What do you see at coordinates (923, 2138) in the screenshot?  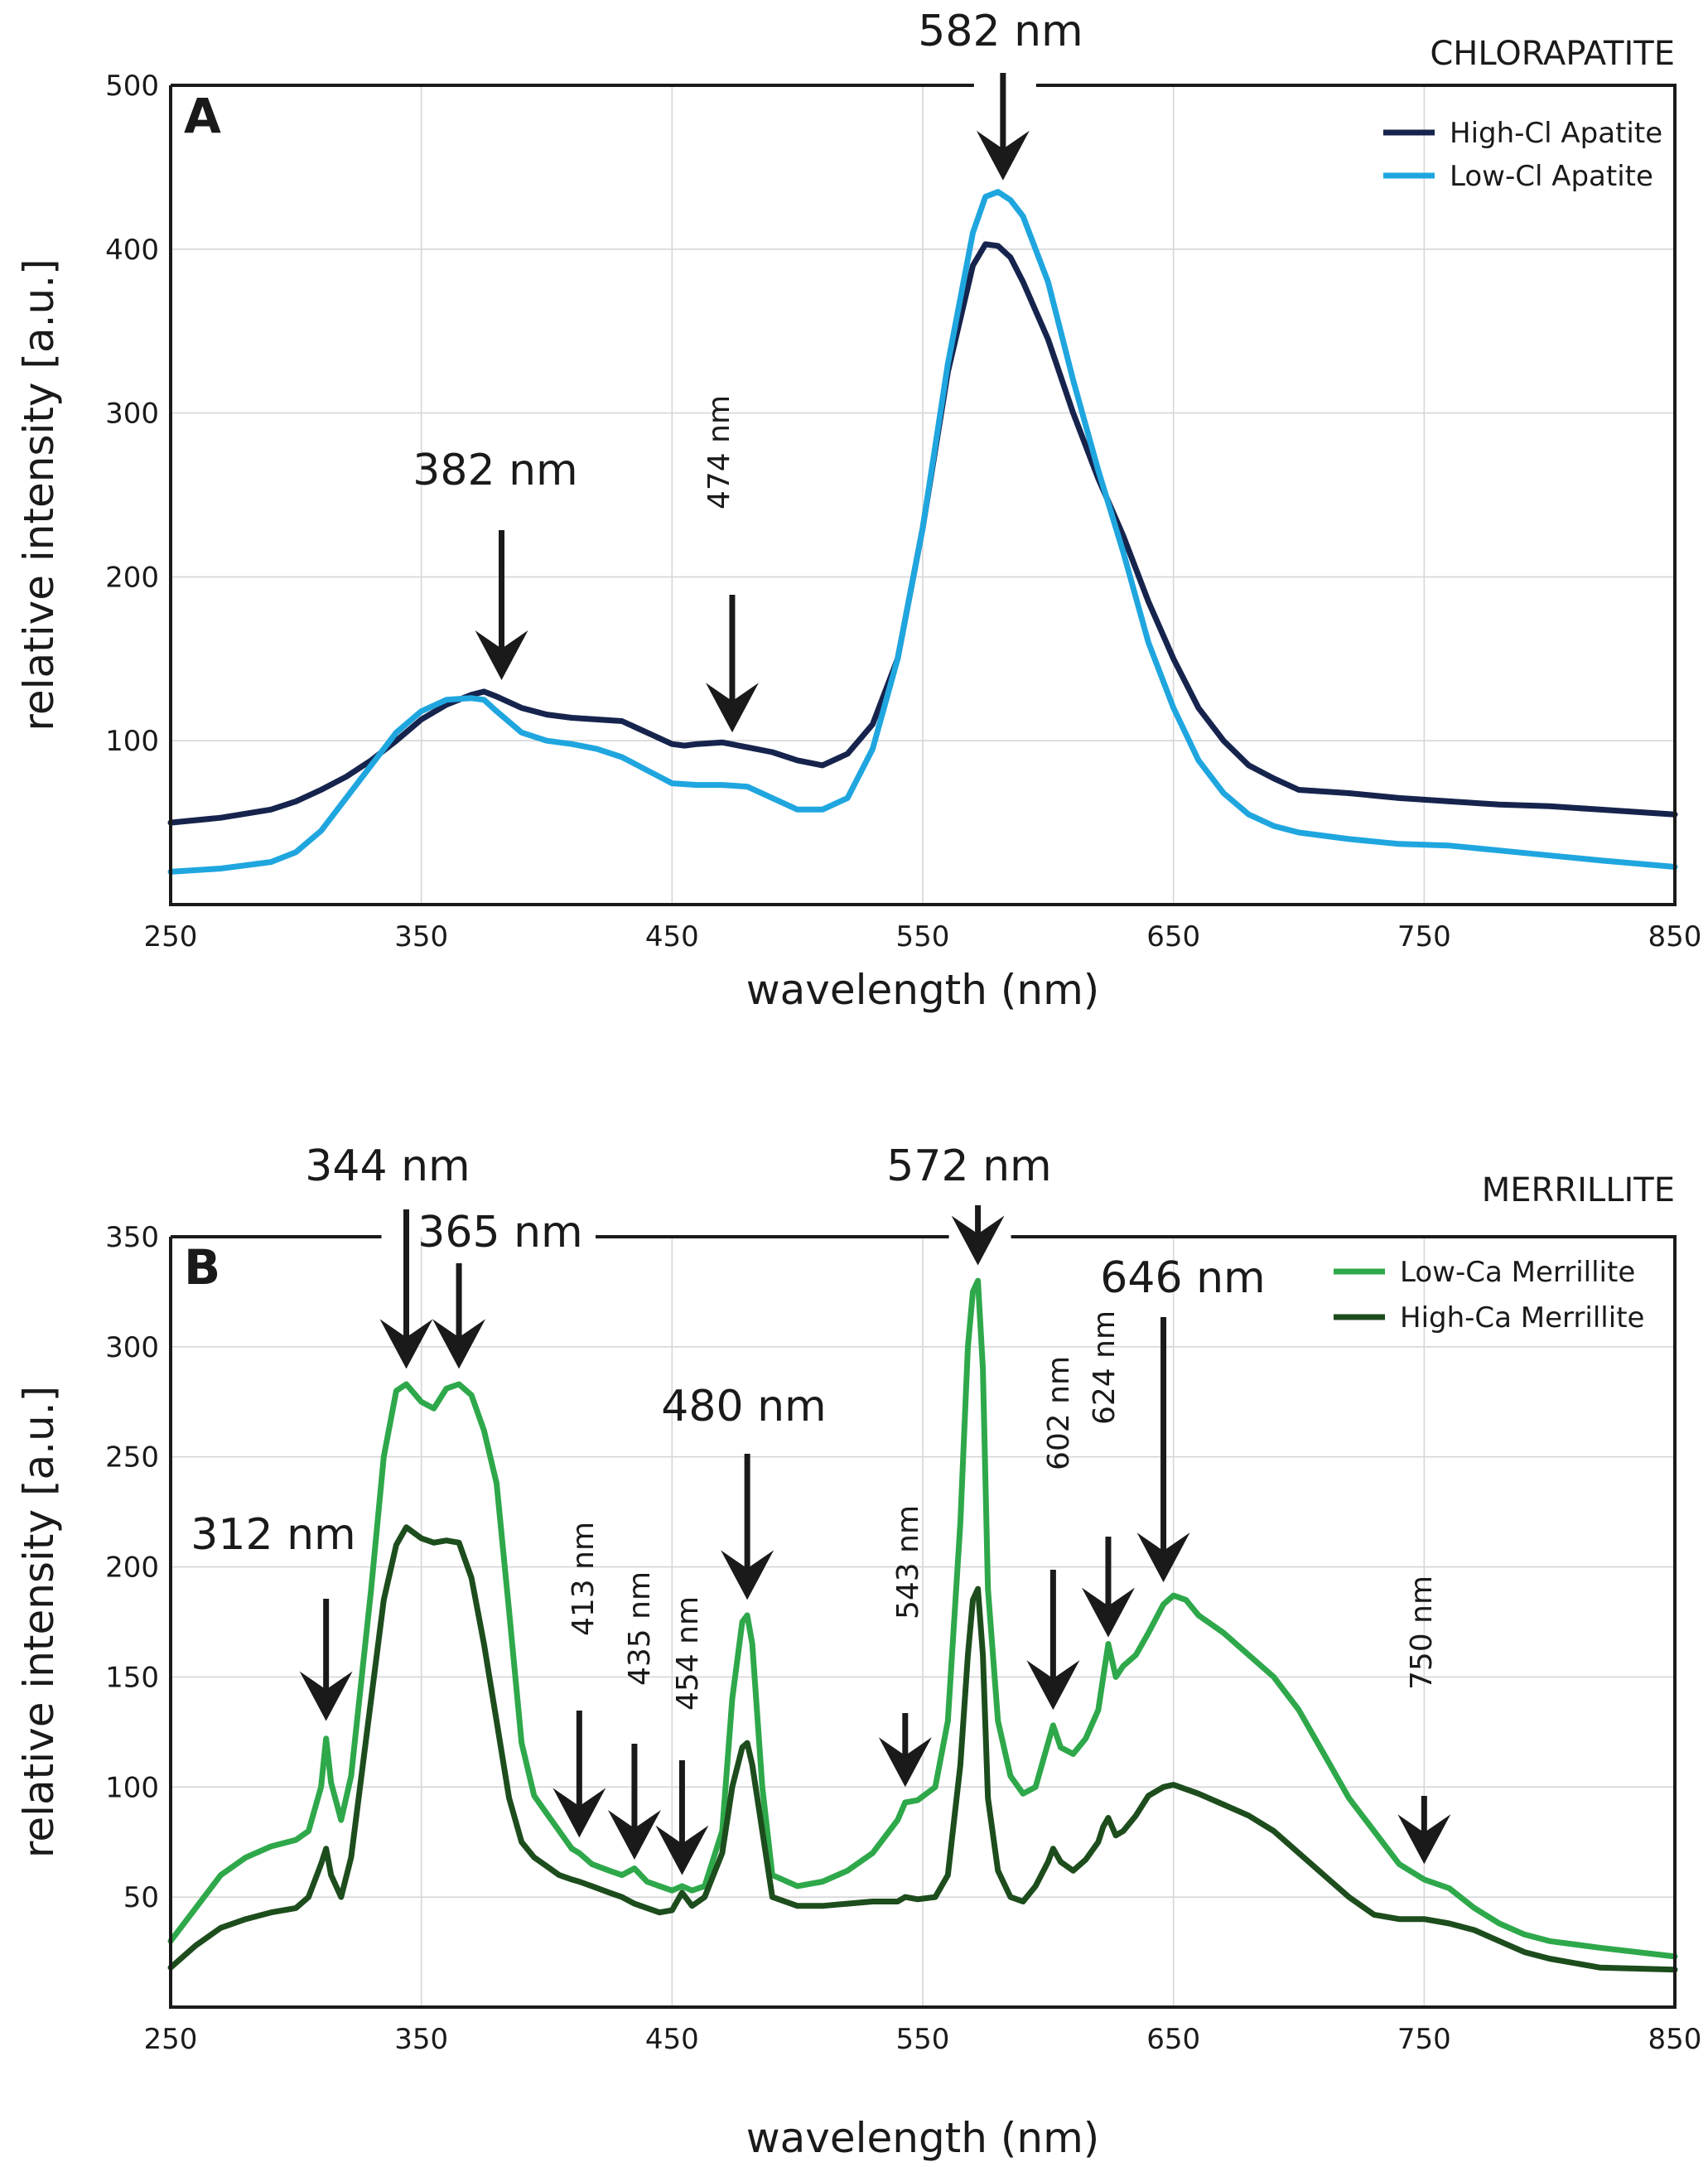 I see `panel-b-x-axis-title: wavelength (nm)` at bounding box center [923, 2138].